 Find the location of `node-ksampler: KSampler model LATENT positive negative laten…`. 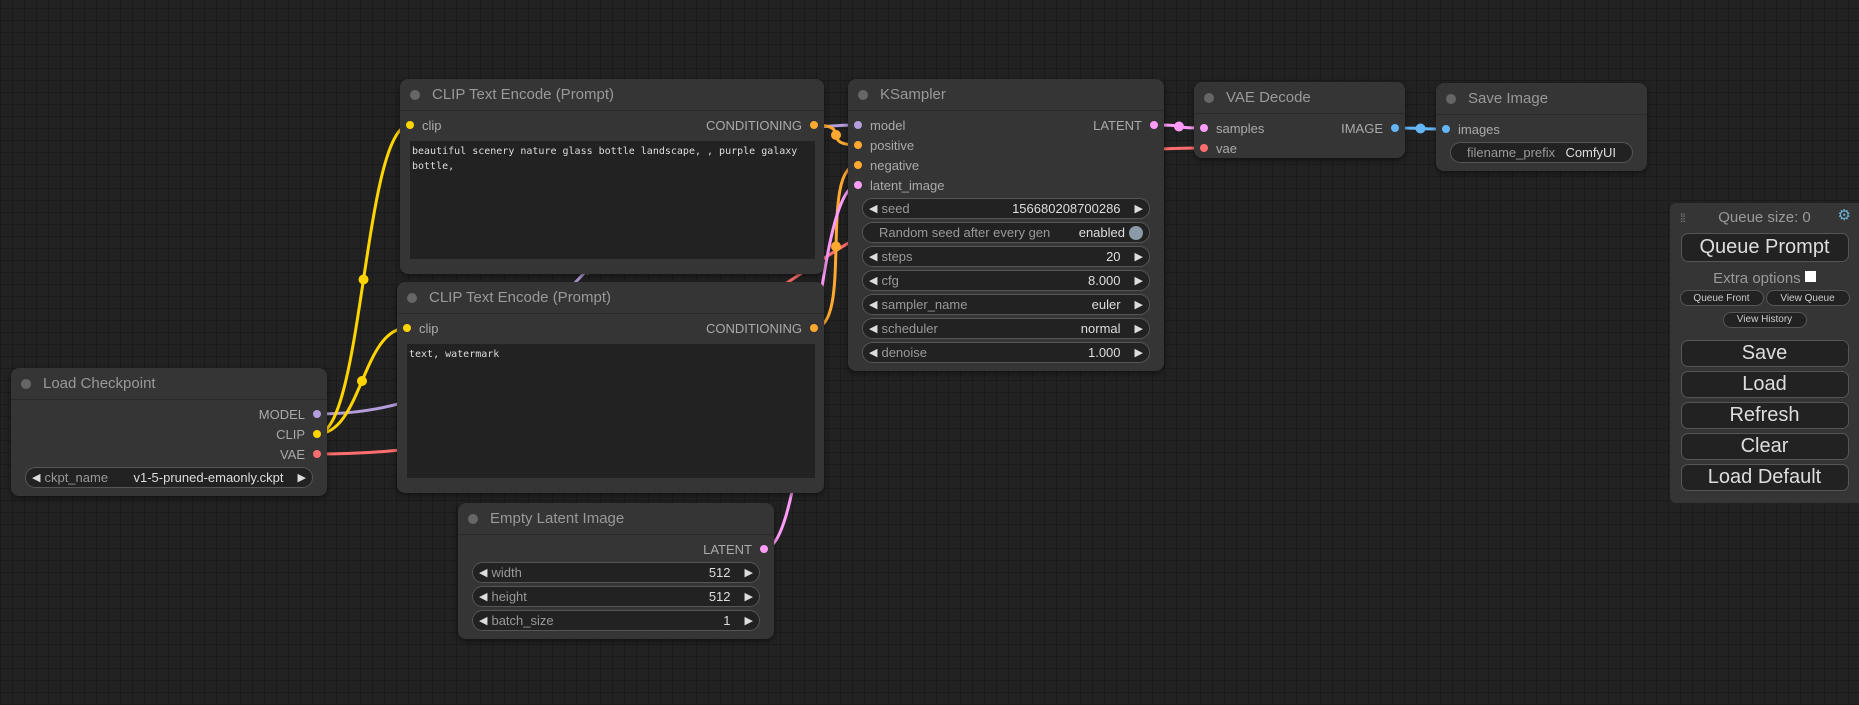

node-ksampler: KSampler model LATENT positive negative laten… is located at coordinates (1006, 225).